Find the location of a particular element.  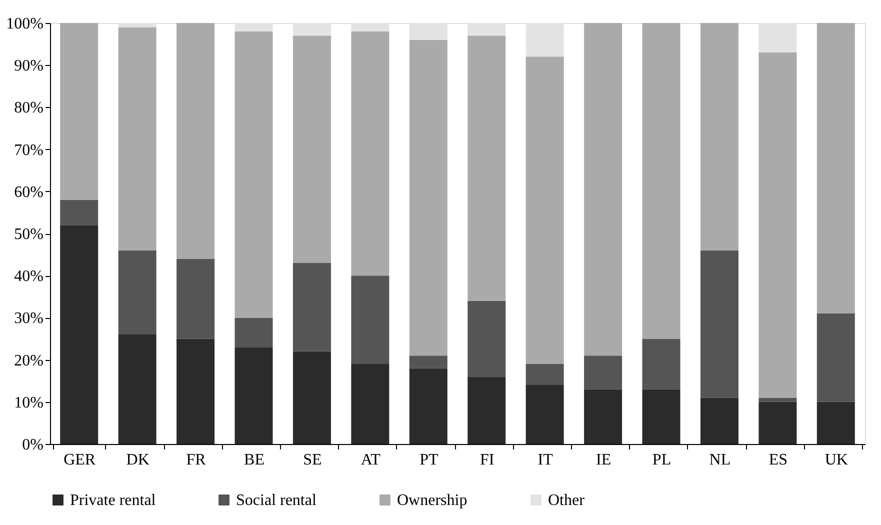

legend-label: Social rental is located at coordinates (276, 500).